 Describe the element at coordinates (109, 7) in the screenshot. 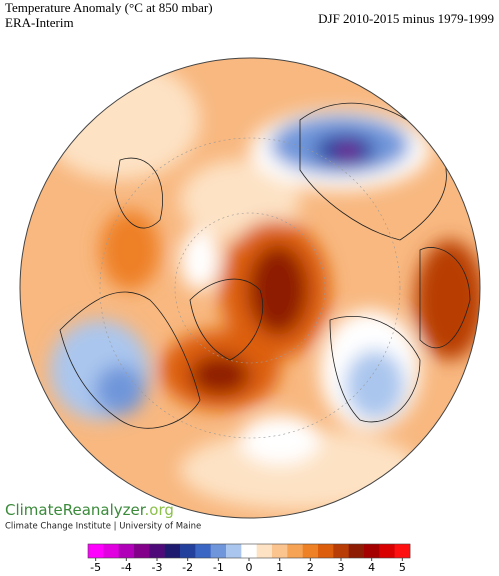

I see `title: Temperature Anomaly (°C at 850 mbar)` at that location.